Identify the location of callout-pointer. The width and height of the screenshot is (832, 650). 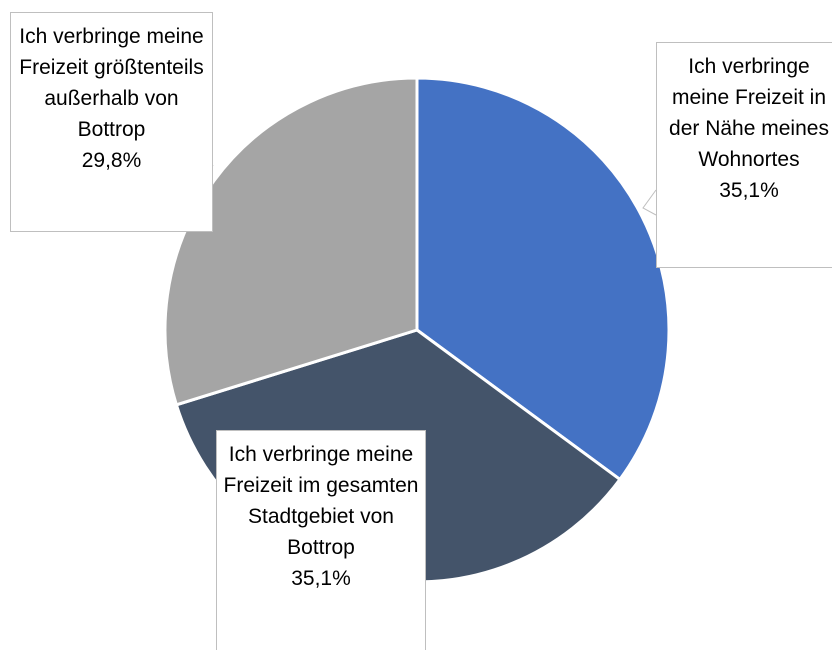
(649, 202).